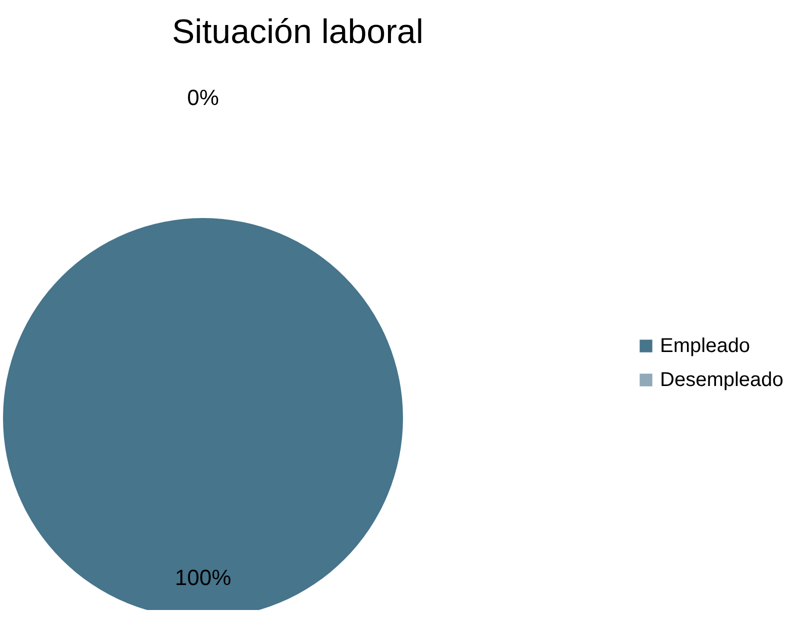 The height and width of the screenshot is (618, 801). What do you see at coordinates (203, 97) in the screenshot?
I see `text: 0%` at bounding box center [203, 97].